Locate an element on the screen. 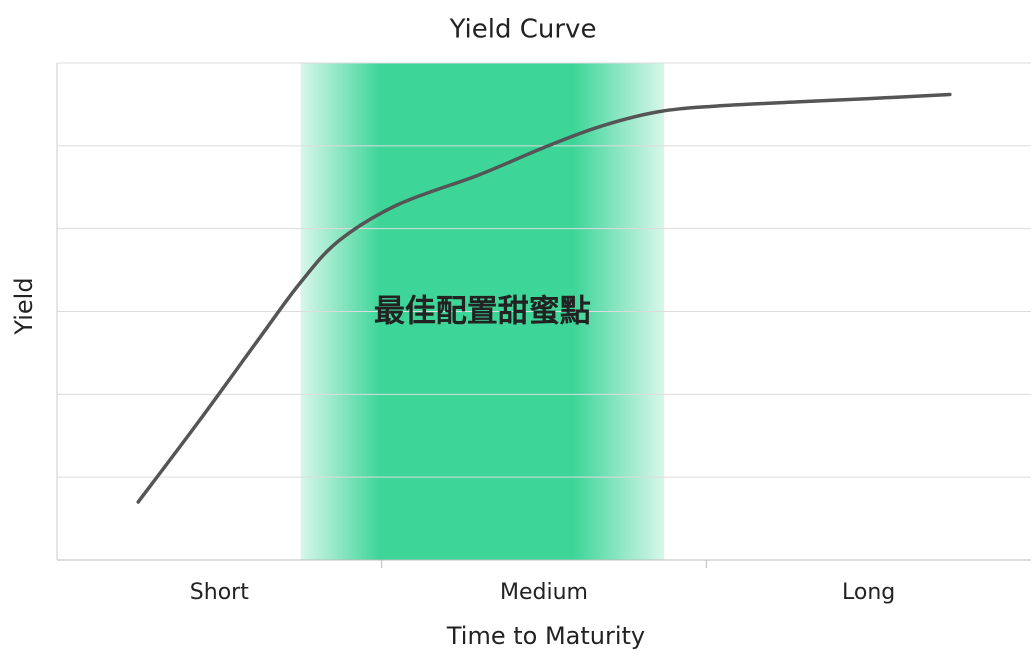  x-tick-label: Short is located at coordinates (219, 592).